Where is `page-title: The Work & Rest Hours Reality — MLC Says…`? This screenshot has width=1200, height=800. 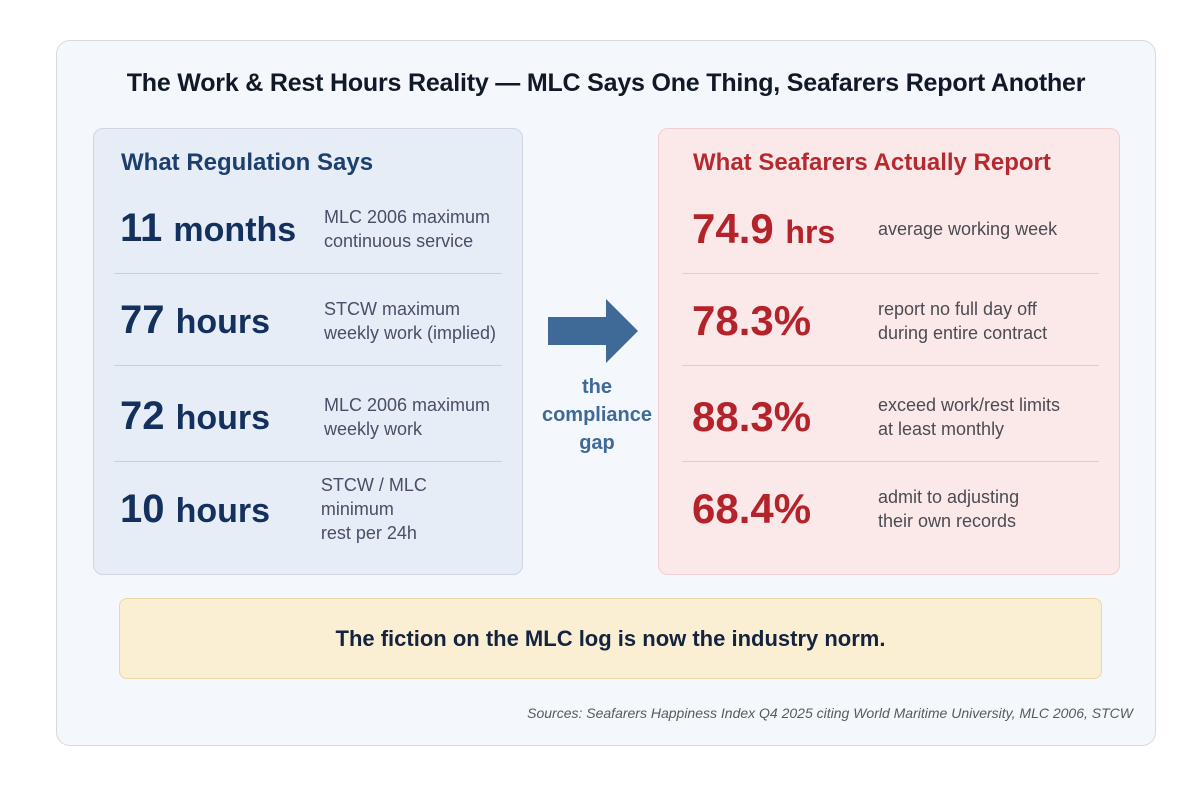 page-title: The Work & Rest Hours Reality — MLC Says… is located at coordinates (606, 83).